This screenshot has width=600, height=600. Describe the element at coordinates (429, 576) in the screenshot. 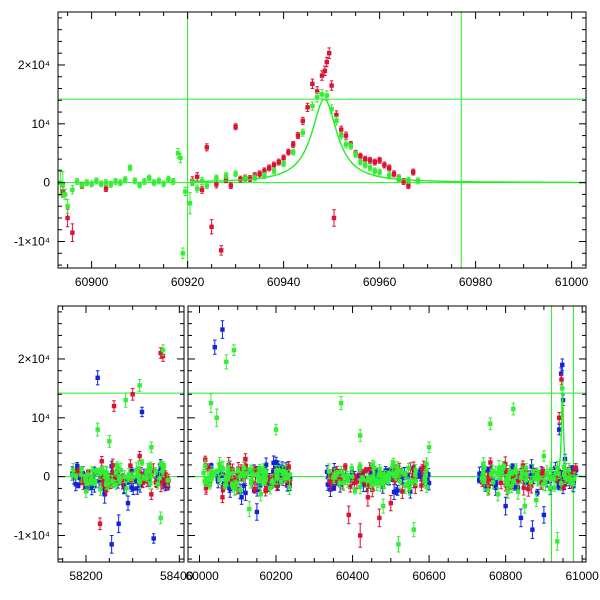

I see `x-tick-label: 60600` at that location.